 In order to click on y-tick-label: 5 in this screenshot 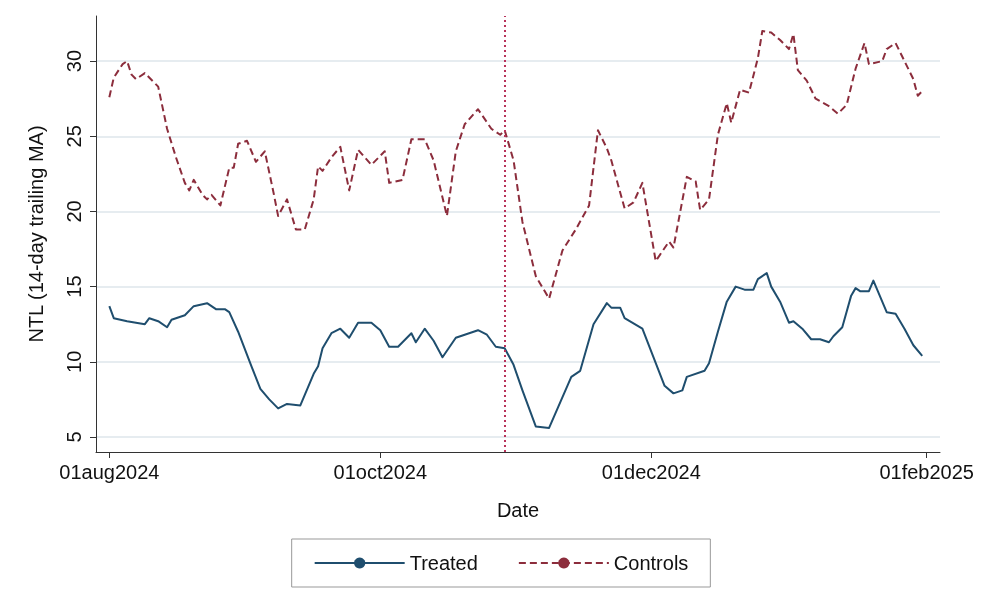, I will do `click(74, 437)`.